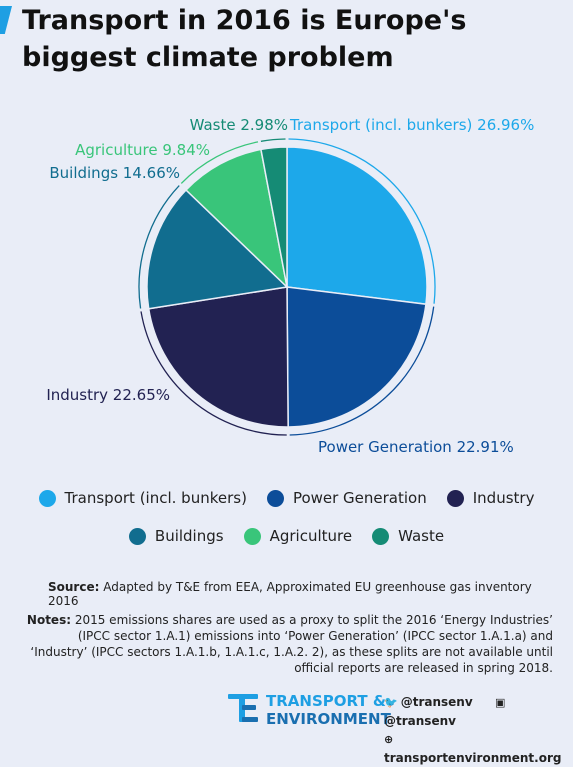  What do you see at coordinates (359, 498) in the screenshot?
I see `legend-label: Power Generation` at bounding box center [359, 498].